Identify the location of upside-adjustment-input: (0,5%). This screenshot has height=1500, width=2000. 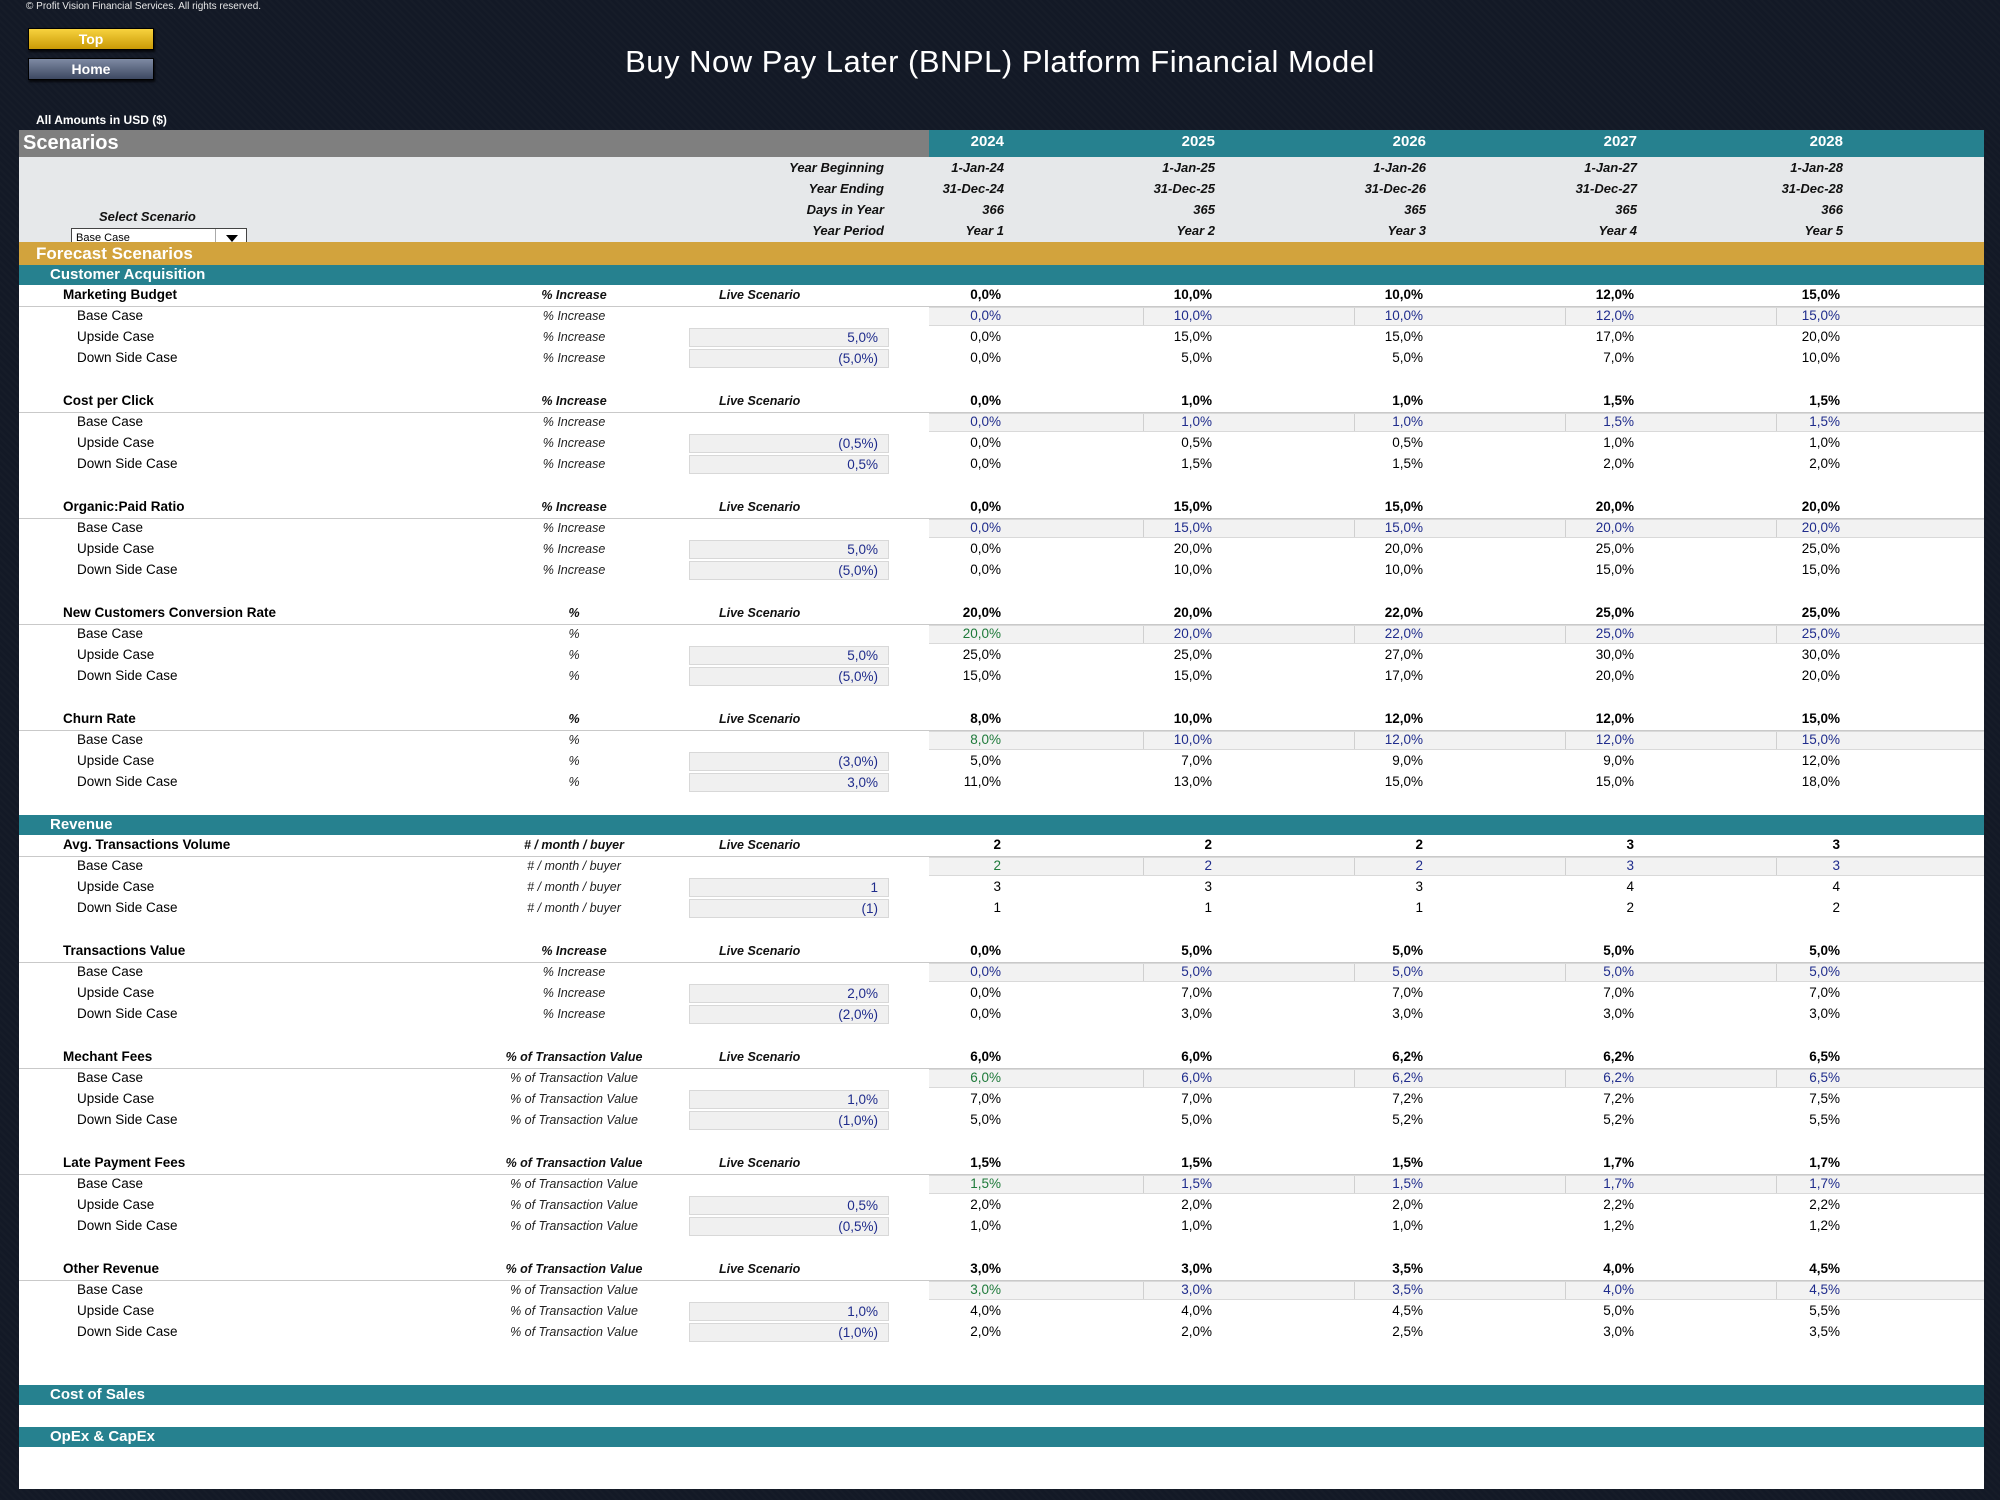
(789, 443).